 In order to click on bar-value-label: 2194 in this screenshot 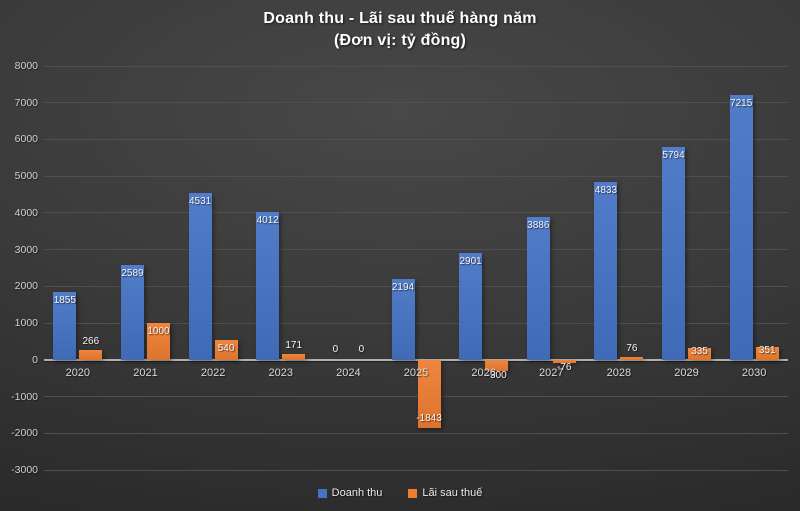, I will do `click(403, 288)`.